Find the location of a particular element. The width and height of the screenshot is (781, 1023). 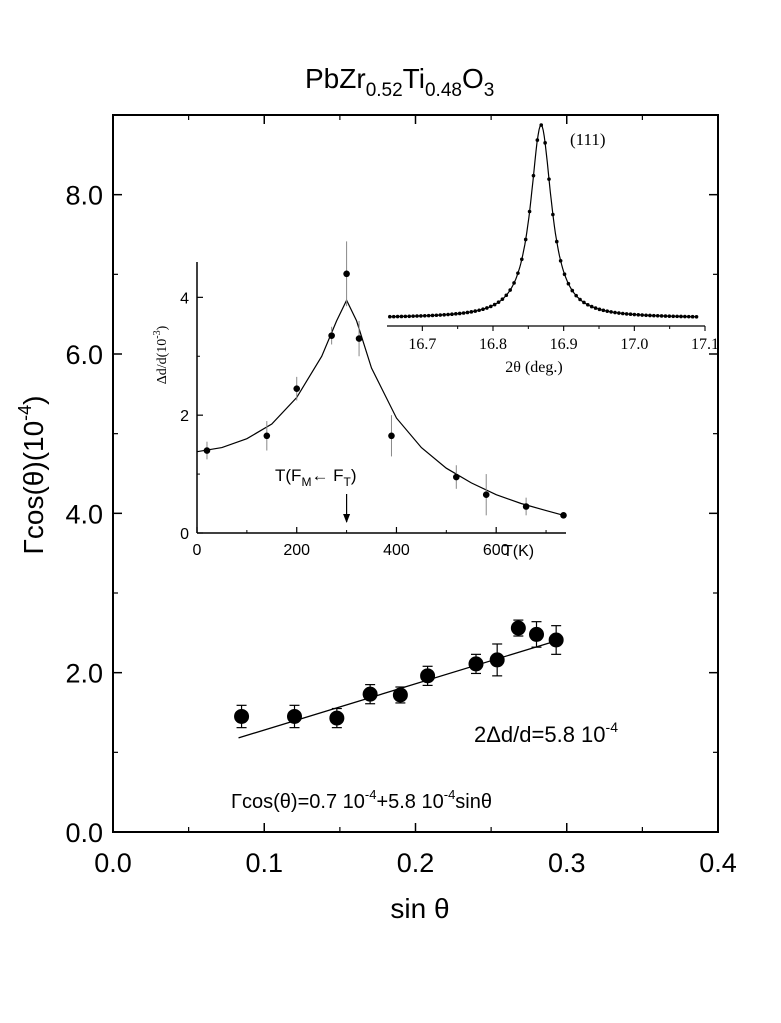

annotation-fit-equation: Γcos(θ)=0.7 10-4+5.8 10-4sinθ is located at coordinates (361, 800).